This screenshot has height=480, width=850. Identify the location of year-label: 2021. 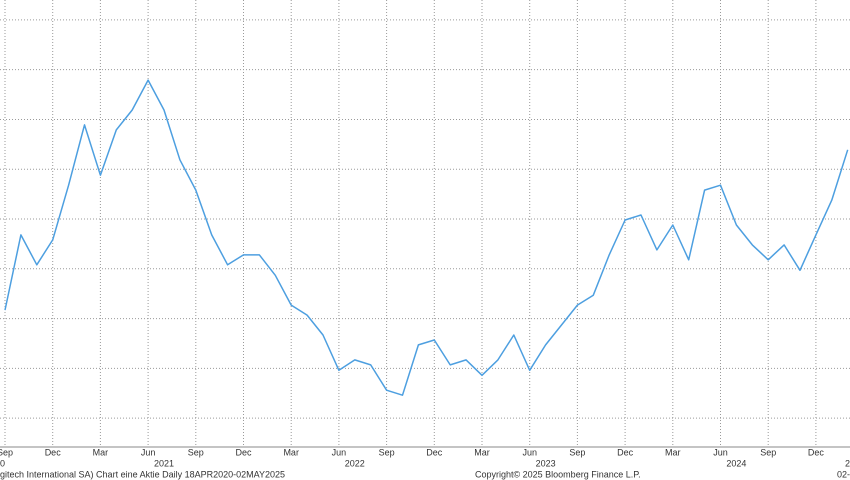
(164, 463).